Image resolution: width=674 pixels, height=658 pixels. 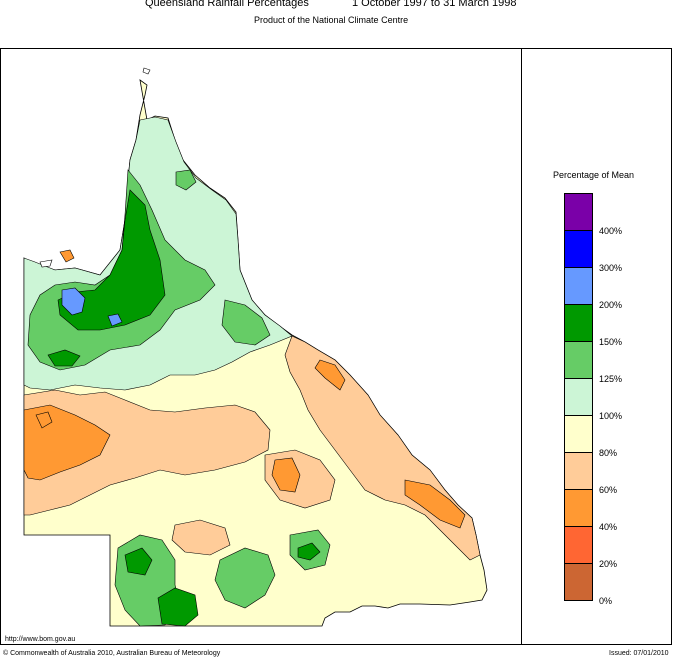 What do you see at coordinates (146, 71) in the screenshot?
I see `island-torres` at bounding box center [146, 71].